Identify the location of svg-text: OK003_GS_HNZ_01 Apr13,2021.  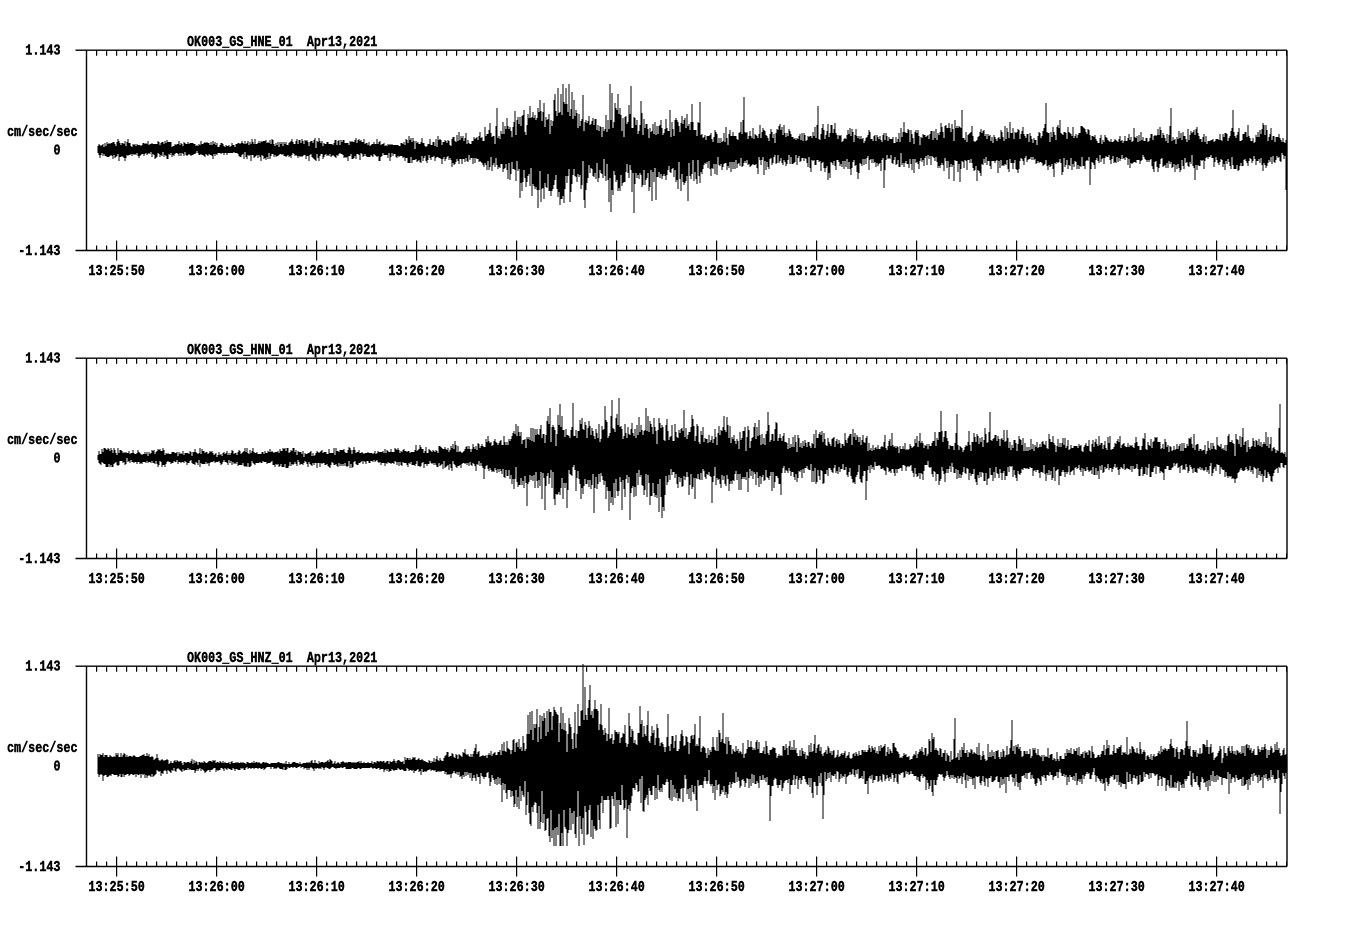
(282, 658).